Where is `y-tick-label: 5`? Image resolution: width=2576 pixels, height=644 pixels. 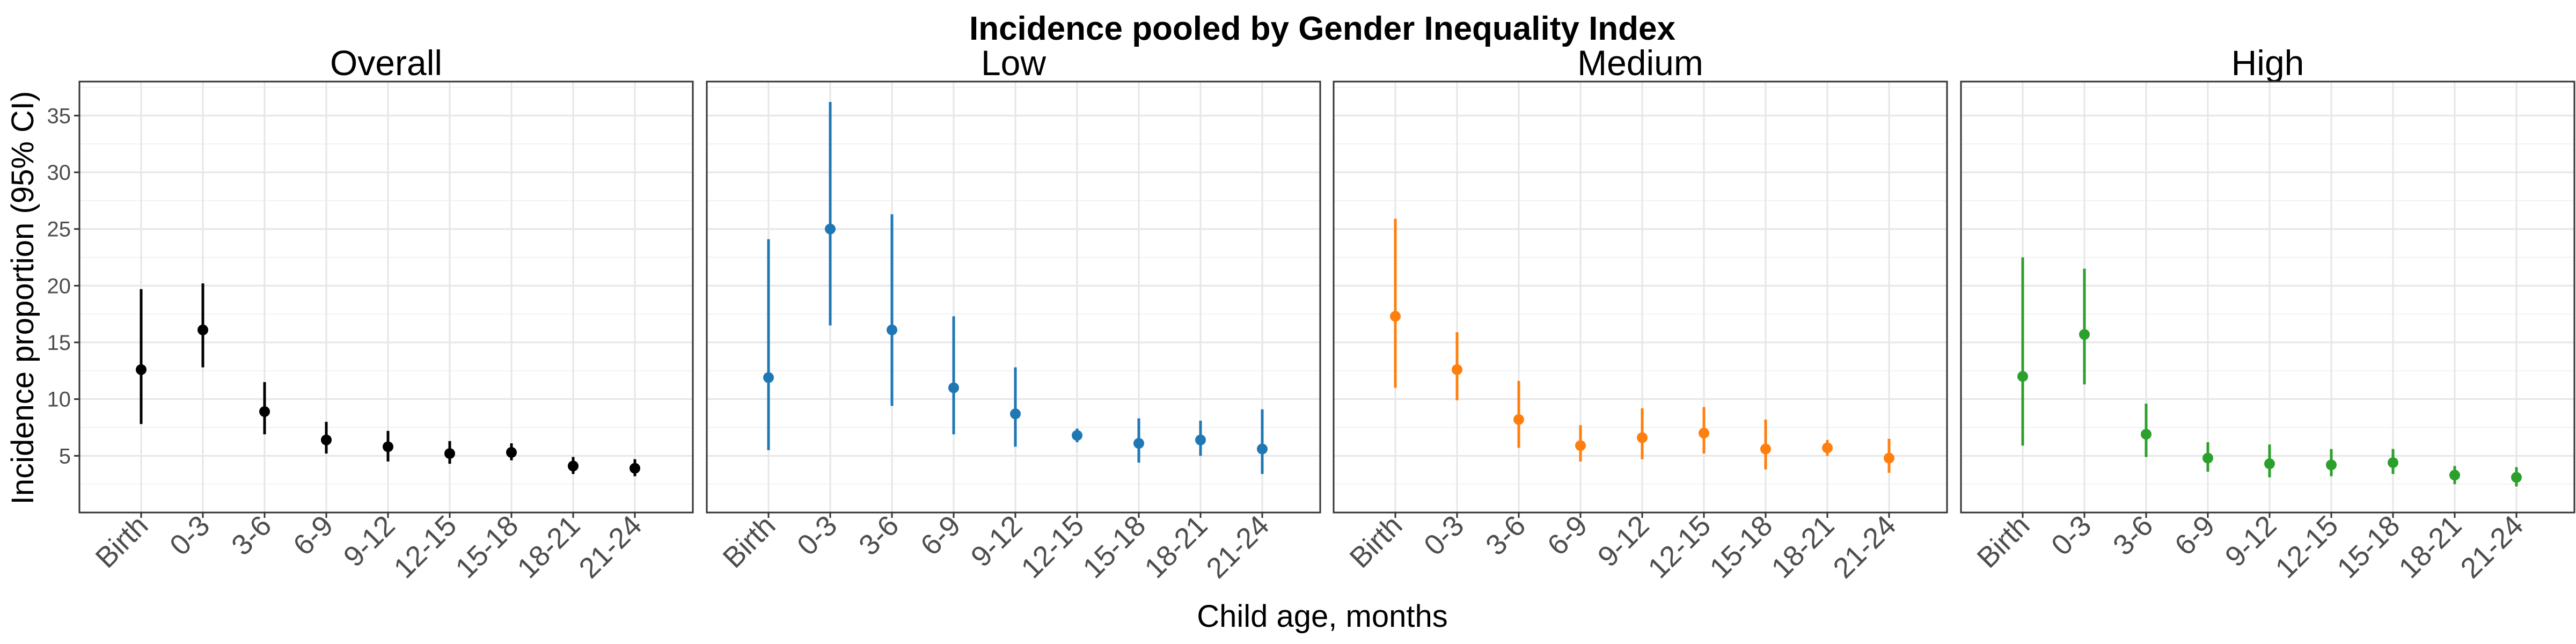
y-tick-label: 5 is located at coordinates (65, 456).